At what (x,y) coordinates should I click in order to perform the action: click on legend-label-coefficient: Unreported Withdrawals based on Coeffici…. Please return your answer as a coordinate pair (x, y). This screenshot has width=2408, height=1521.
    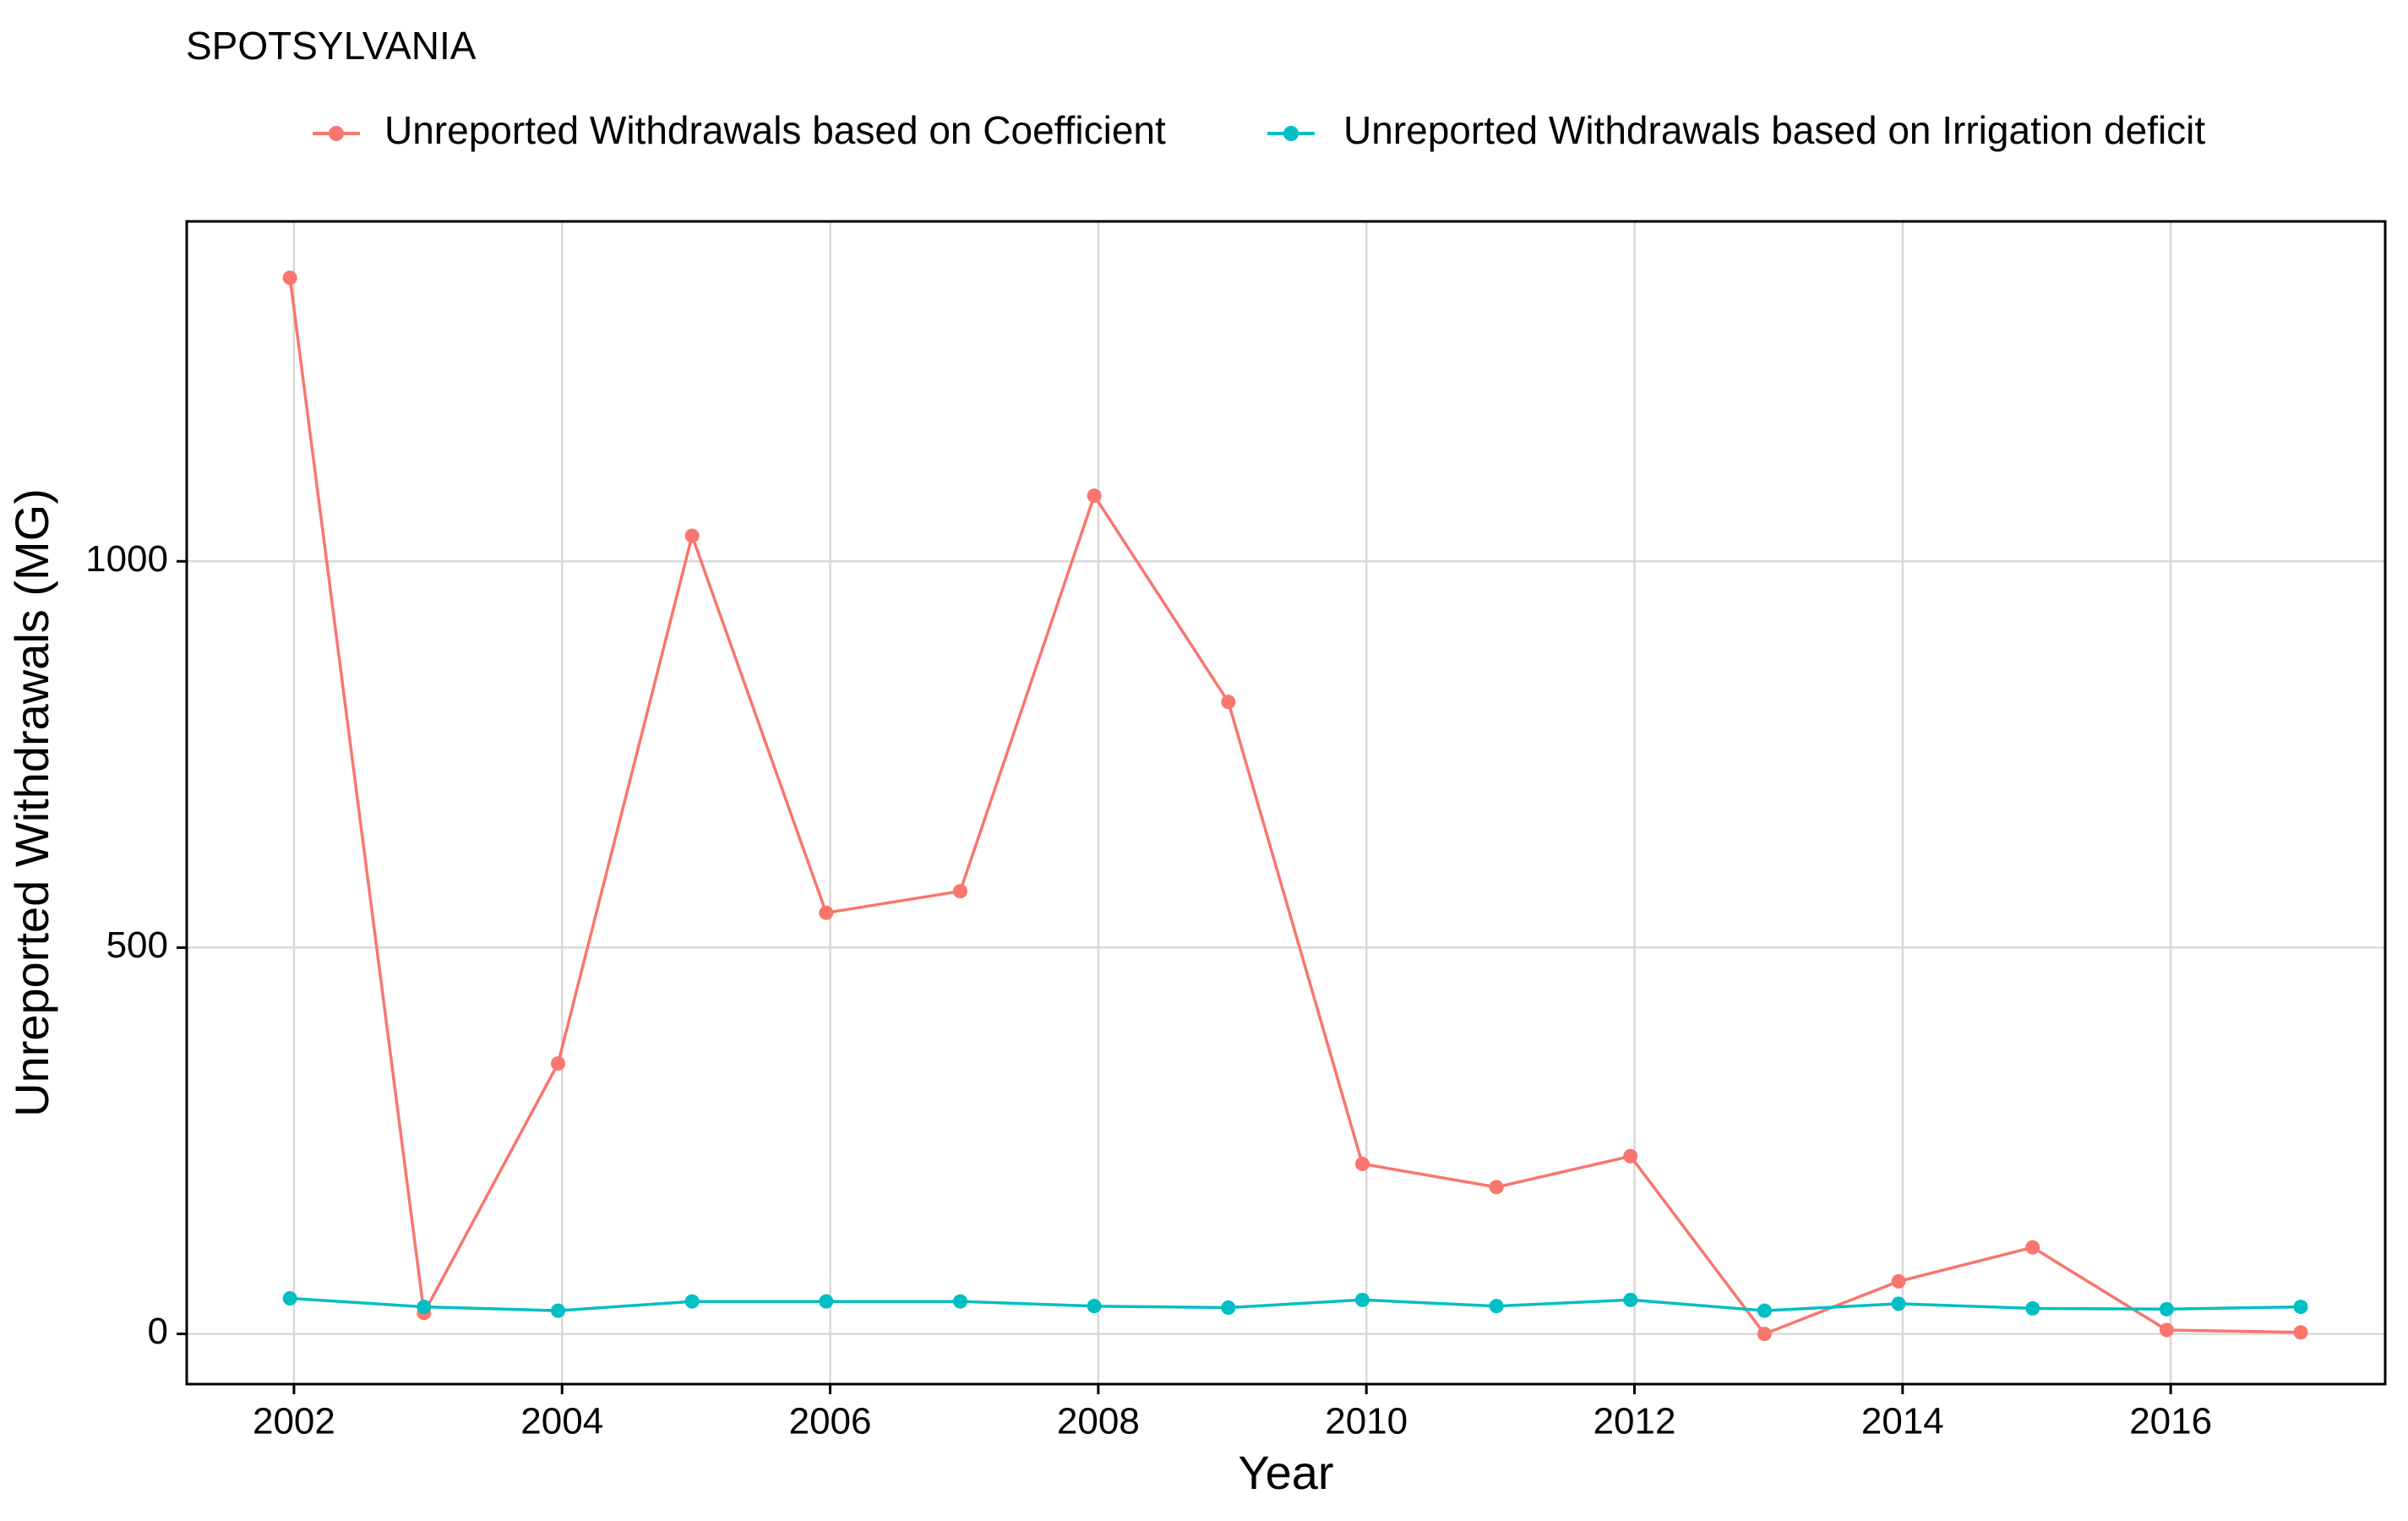
    Looking at the image, I should click on (775, 130).